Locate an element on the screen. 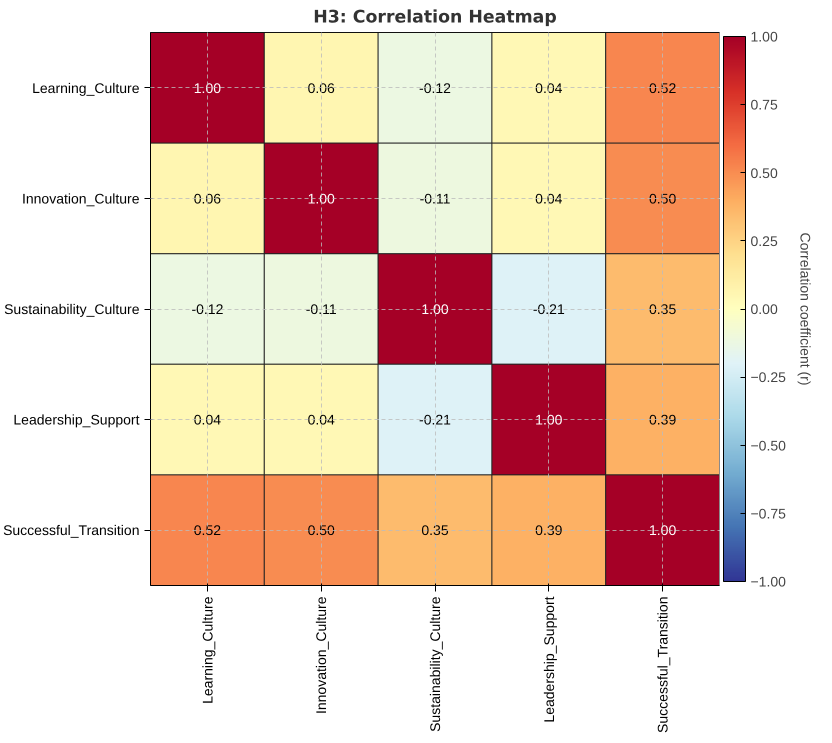  color-bar-label: −0.25 is located at coordinates (768, 377).